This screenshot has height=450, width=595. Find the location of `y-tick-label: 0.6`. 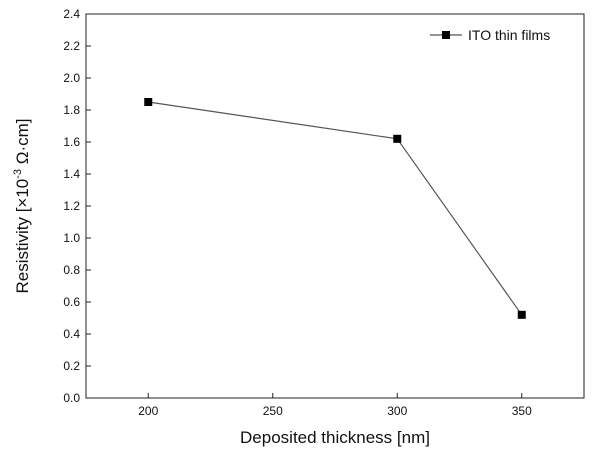

y-tick-label: 0.6 is located at coordinates (71, 302).